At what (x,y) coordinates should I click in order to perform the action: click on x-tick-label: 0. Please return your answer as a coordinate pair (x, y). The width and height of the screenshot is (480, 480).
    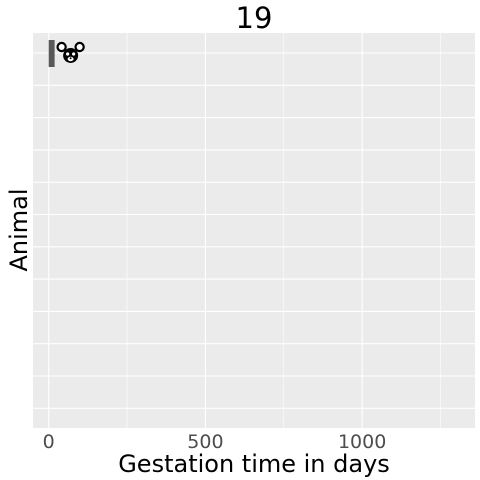
    Looking at the image, I should click on (49, 442).